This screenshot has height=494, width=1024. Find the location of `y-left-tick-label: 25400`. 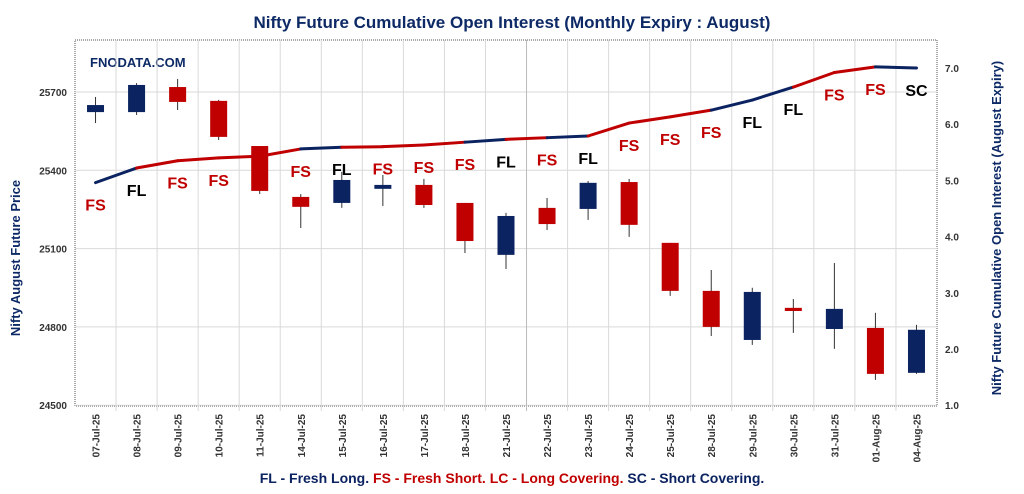

y-left-tick-label: 25400 is located at coordinates (53, 171).